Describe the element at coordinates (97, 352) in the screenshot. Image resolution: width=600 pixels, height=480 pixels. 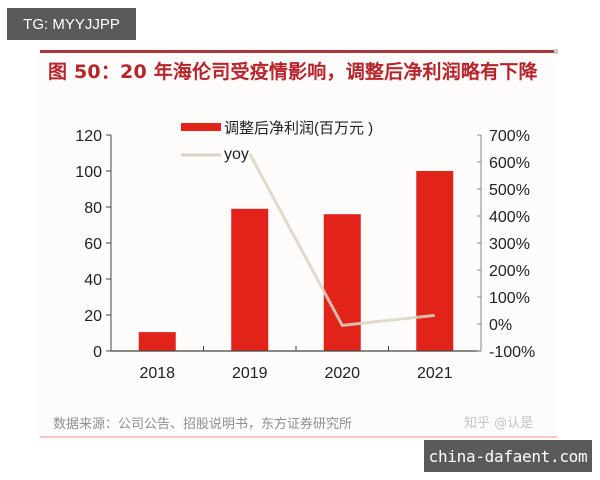
I see `left-axis-tick-label: 0` at that location.